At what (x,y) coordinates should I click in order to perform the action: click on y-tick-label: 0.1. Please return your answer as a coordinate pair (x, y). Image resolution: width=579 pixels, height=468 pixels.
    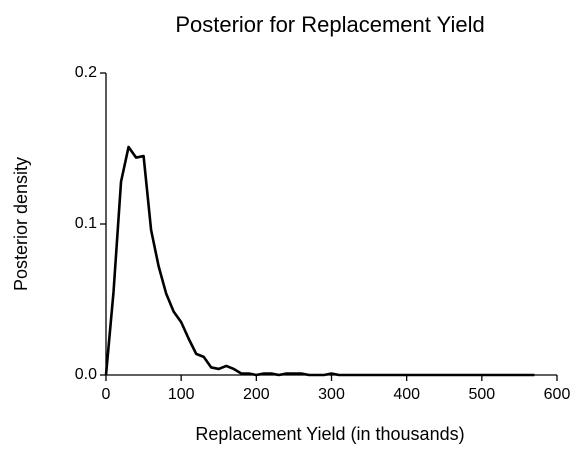
    Looking at the image, I should click on (86, 223).